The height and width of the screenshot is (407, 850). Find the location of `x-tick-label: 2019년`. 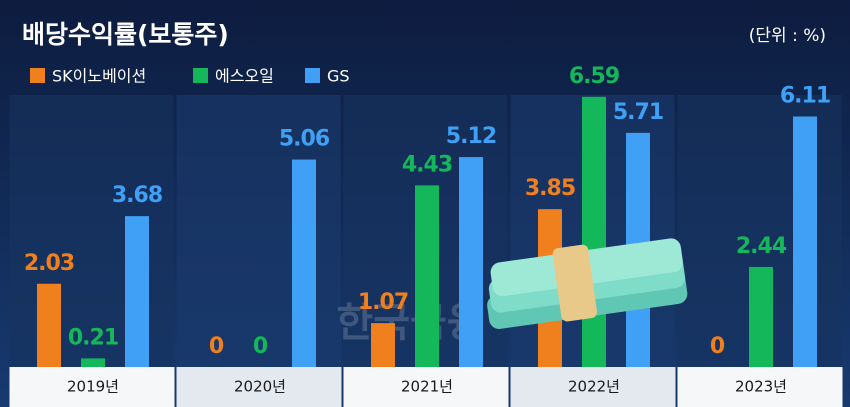

x-tick-label: 2019년 is located at coordinates (93, 387).